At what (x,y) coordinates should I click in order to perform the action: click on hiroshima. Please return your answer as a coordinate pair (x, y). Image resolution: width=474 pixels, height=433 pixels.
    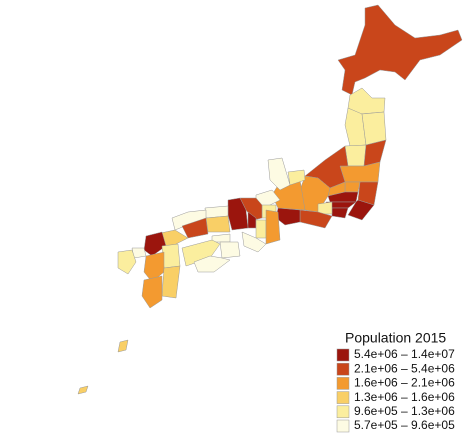
    Looking at the image, I should click on (195, 228).